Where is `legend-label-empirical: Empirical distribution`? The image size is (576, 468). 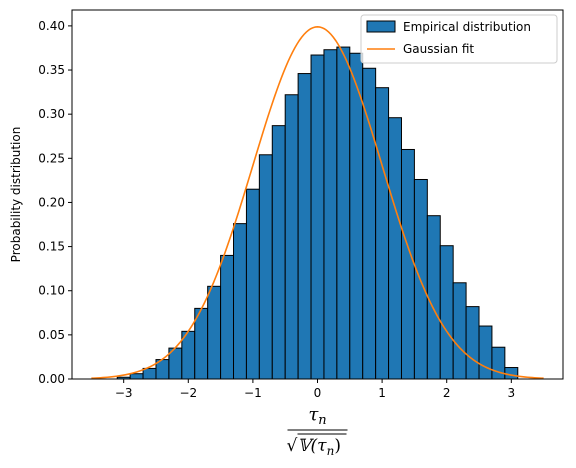 legend-label-empirical: Empirical distribution is located at coordinates (467, 27).